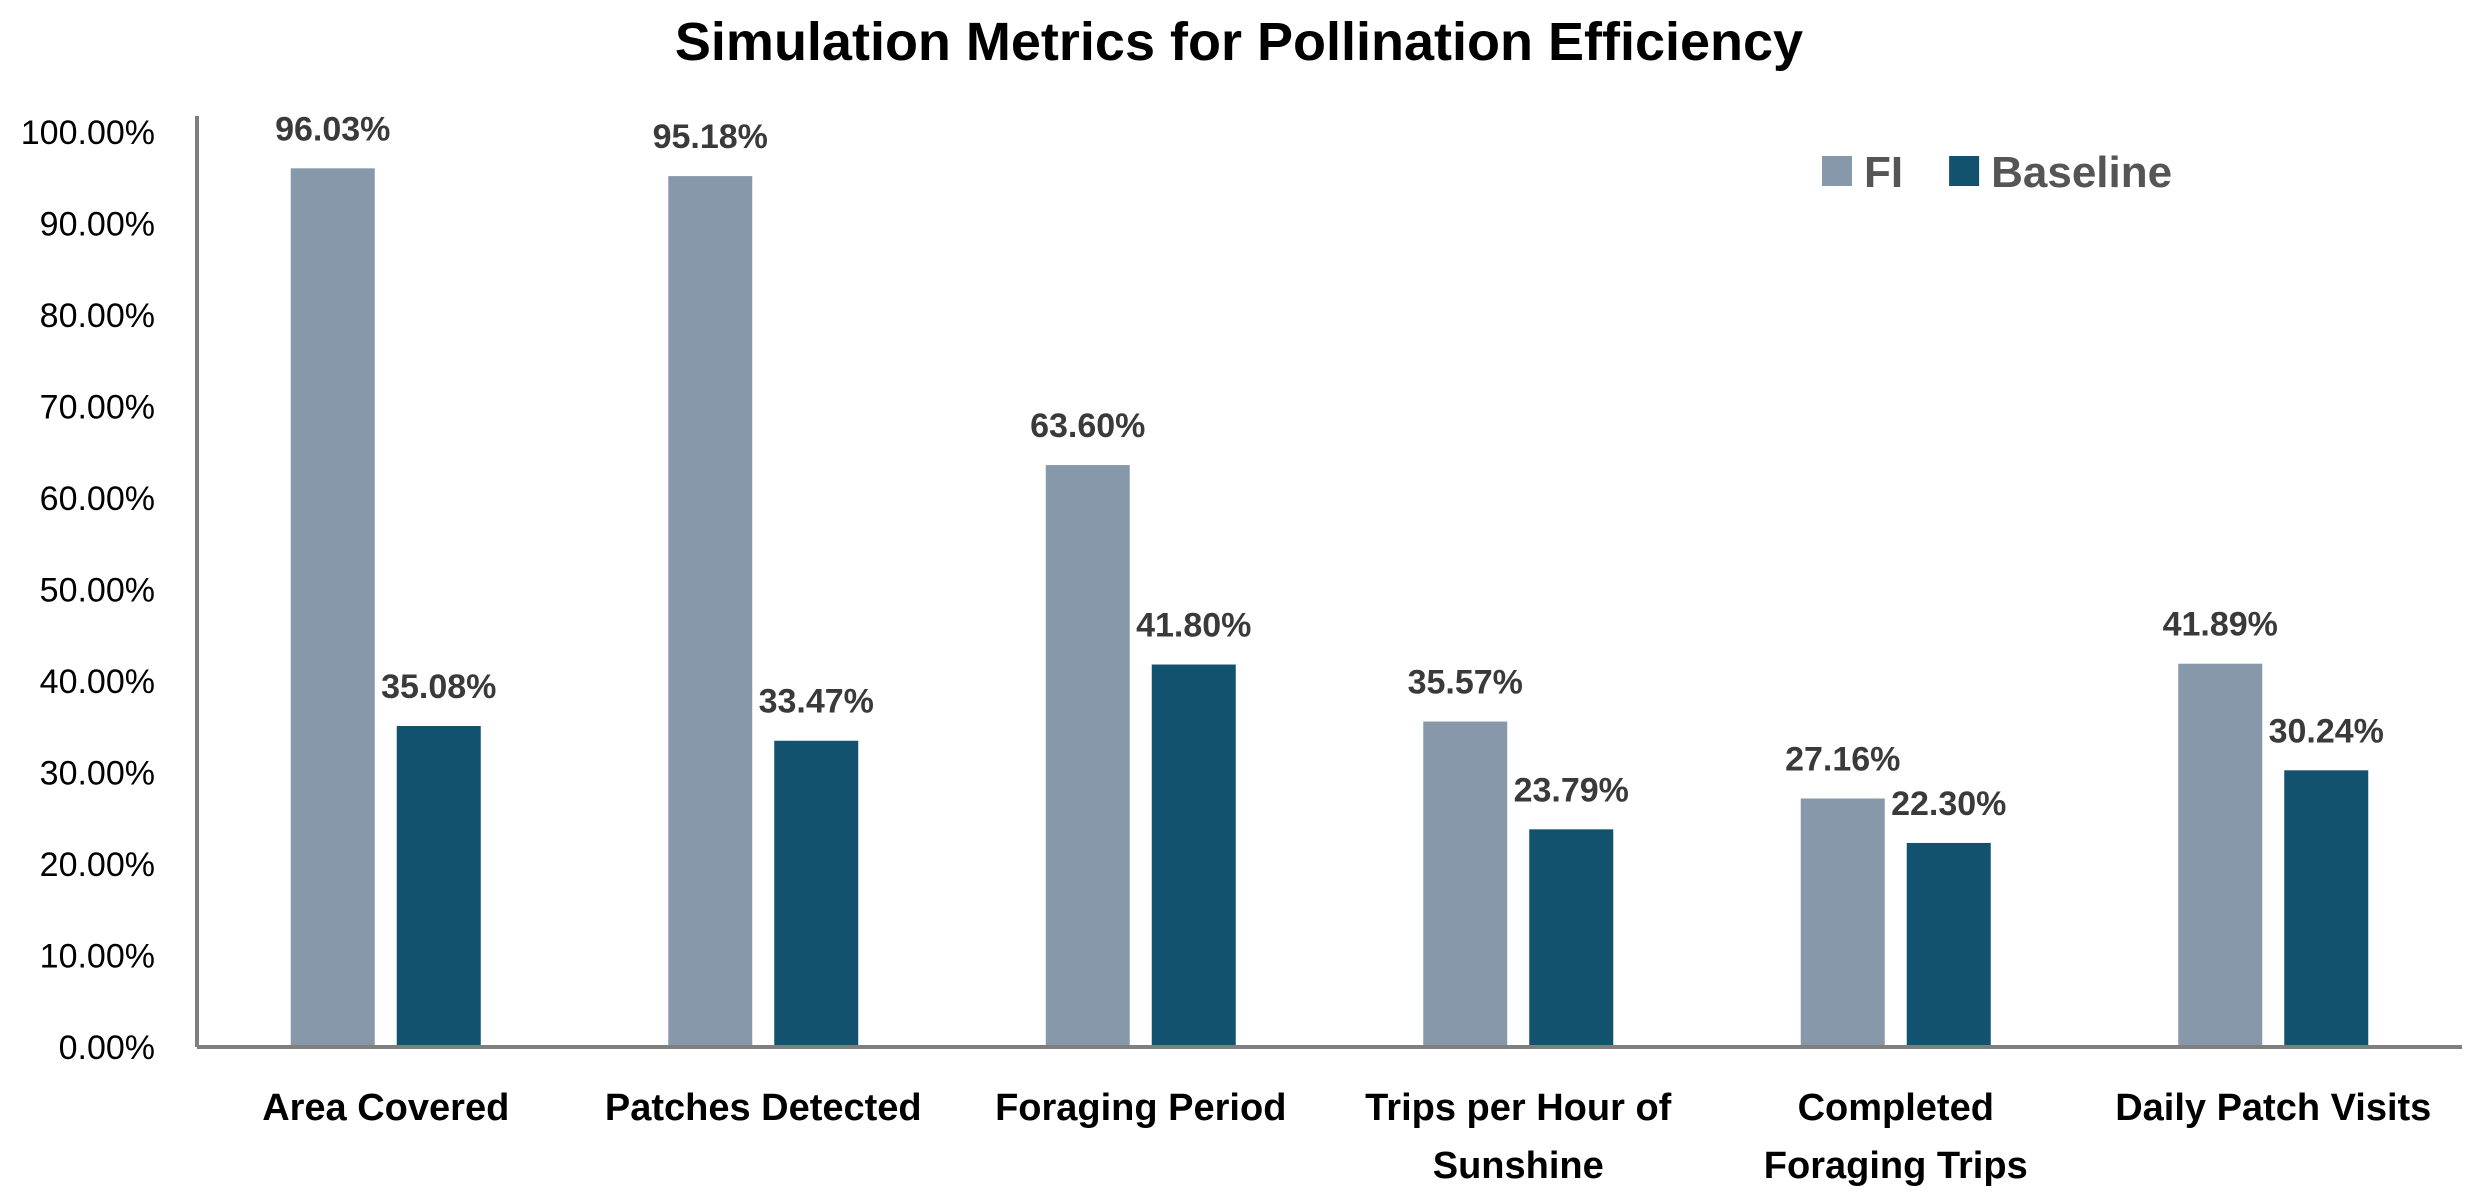 The height and width of the screenshot is (1194, 2478). Describe the element at coordinates (1193, 626) in the screenshot. I see `data-label: 41.80%` at that location.